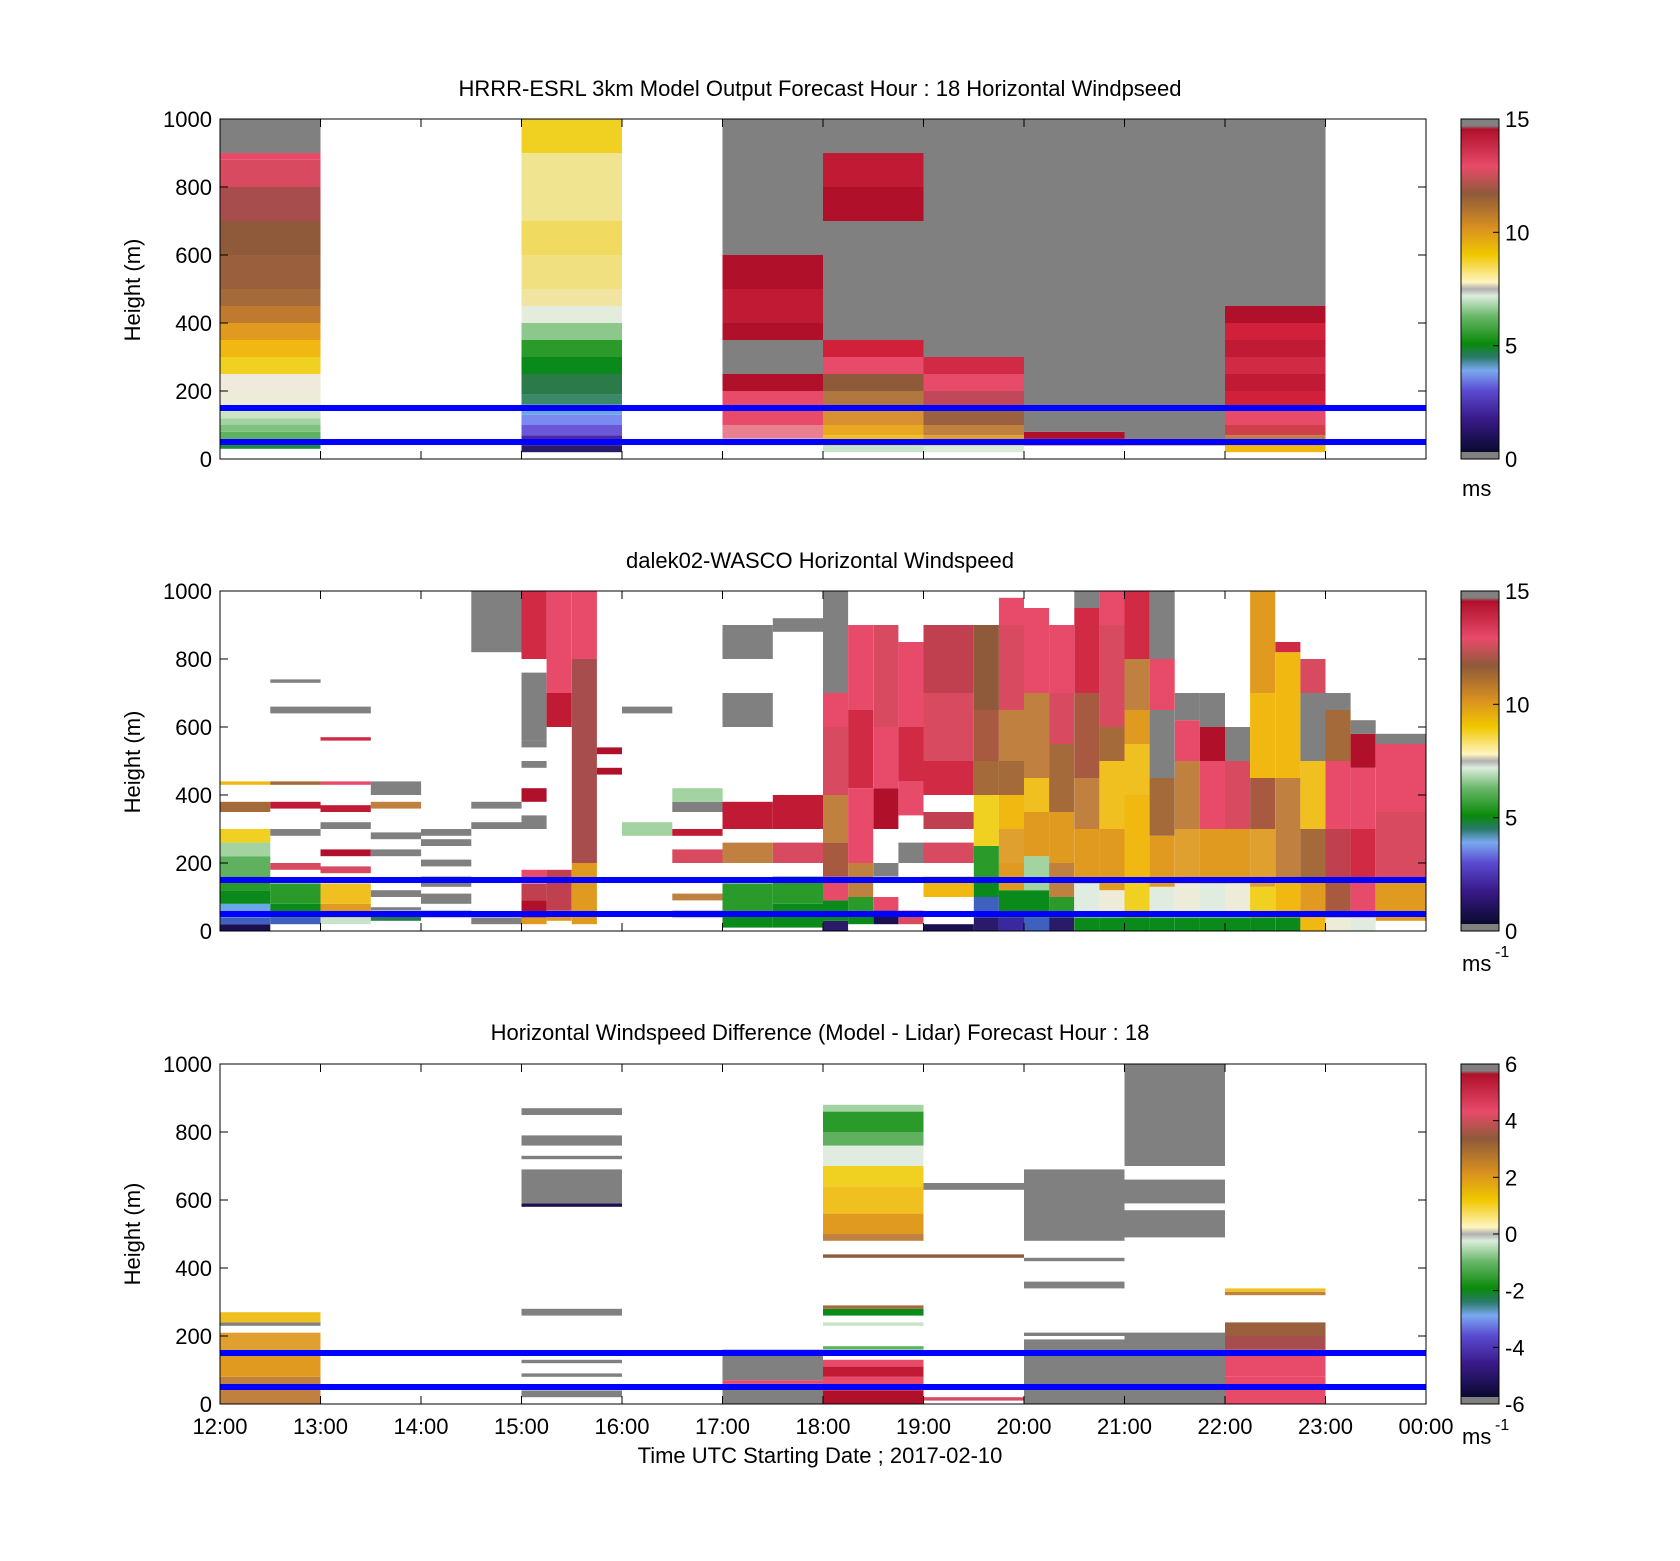  What do you see at coordinates (1511, 818) in the screenshot?
I see `colorbar-tick-label: 5` at bounding box center [1511, 818].